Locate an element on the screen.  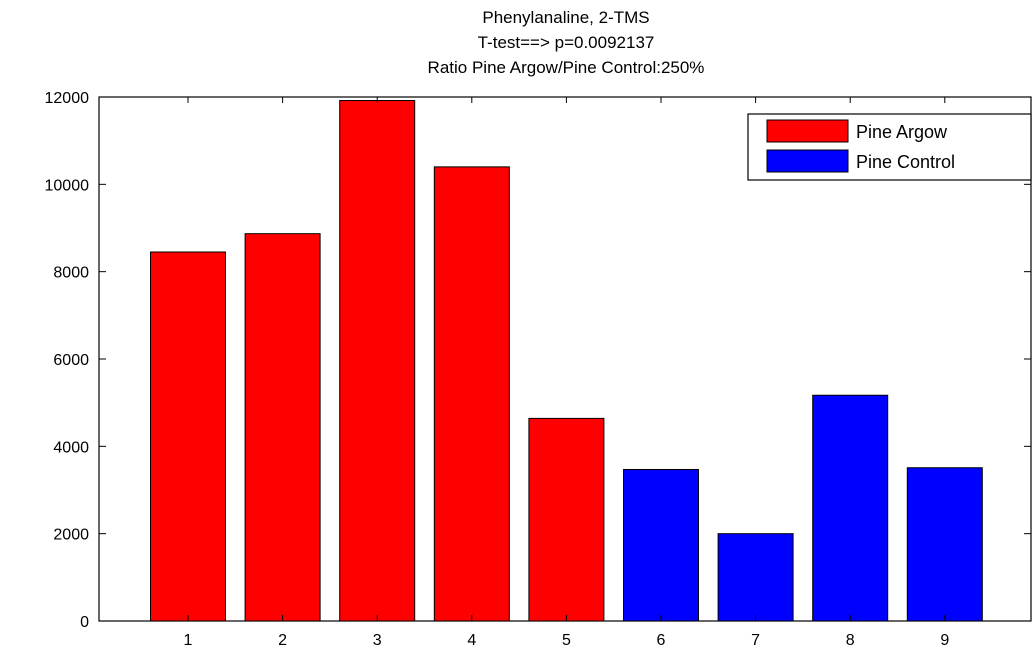
x-tick-label: 2 is located at coordinates (282, 640).